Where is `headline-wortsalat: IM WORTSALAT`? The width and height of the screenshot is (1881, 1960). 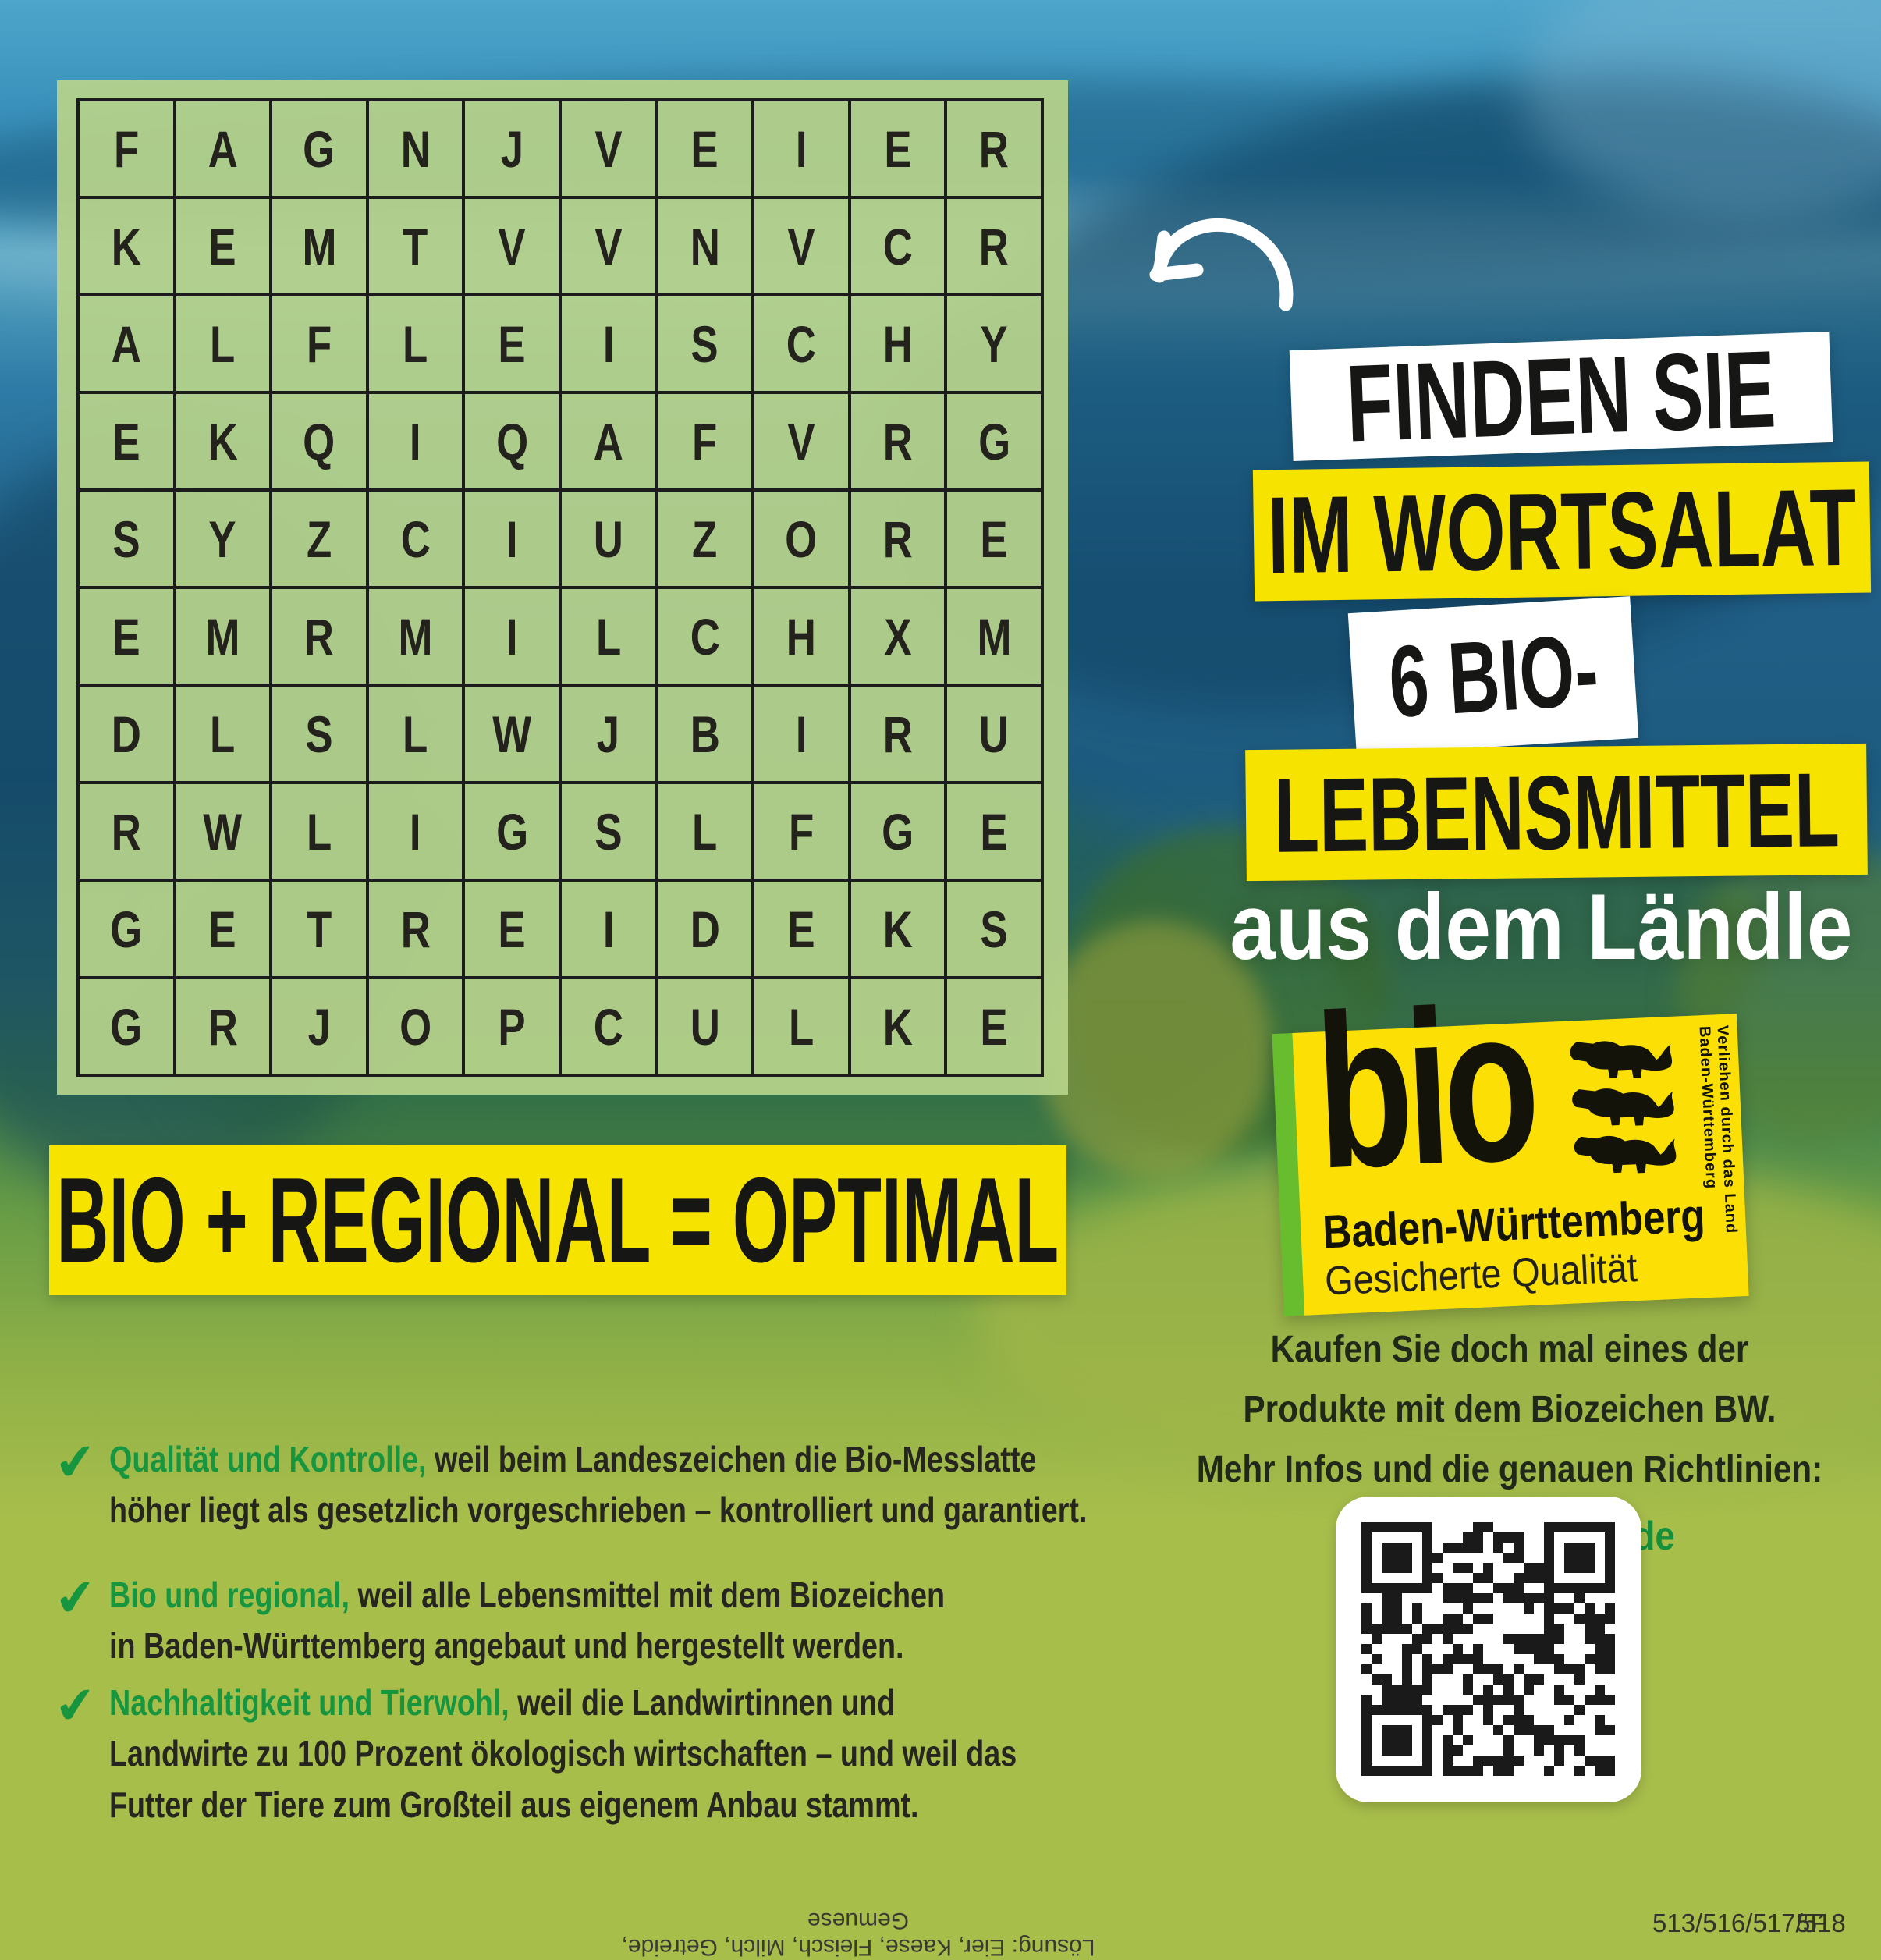
headline-wortsalat: IM WORTSALAT is located at coordinates (1562, 531).